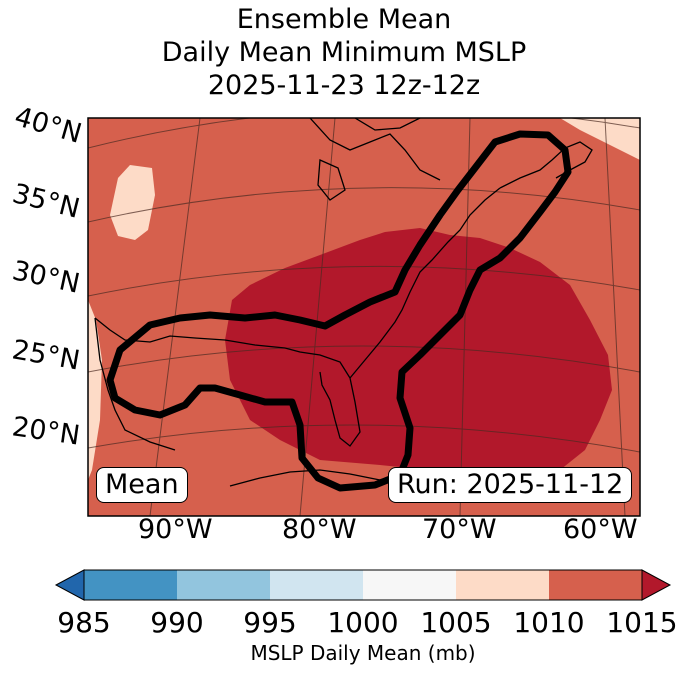 Image resolution: width=688 pixels, height=674 pixels. Describe the element at coordinates (132, 202) in the screenshot. I see `pressure-field-high-west` at that location.